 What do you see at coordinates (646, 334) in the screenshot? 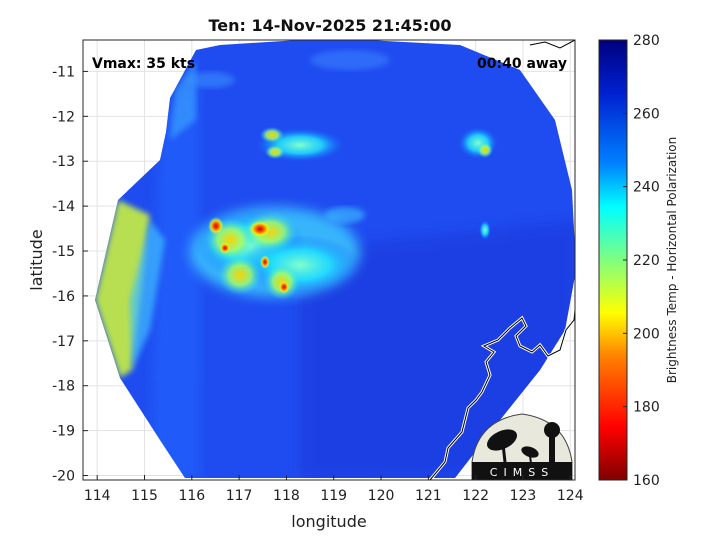
I see `colorbar-tick-label: 200` at bounding box center [646, 334].